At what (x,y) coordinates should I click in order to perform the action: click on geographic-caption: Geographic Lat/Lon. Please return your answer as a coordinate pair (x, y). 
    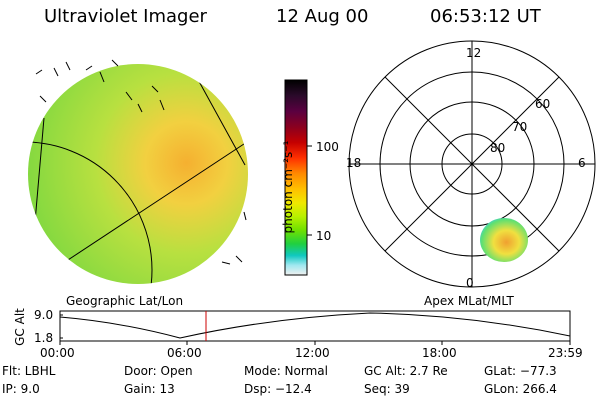
    Looking at the image, I should click on (125, 301).